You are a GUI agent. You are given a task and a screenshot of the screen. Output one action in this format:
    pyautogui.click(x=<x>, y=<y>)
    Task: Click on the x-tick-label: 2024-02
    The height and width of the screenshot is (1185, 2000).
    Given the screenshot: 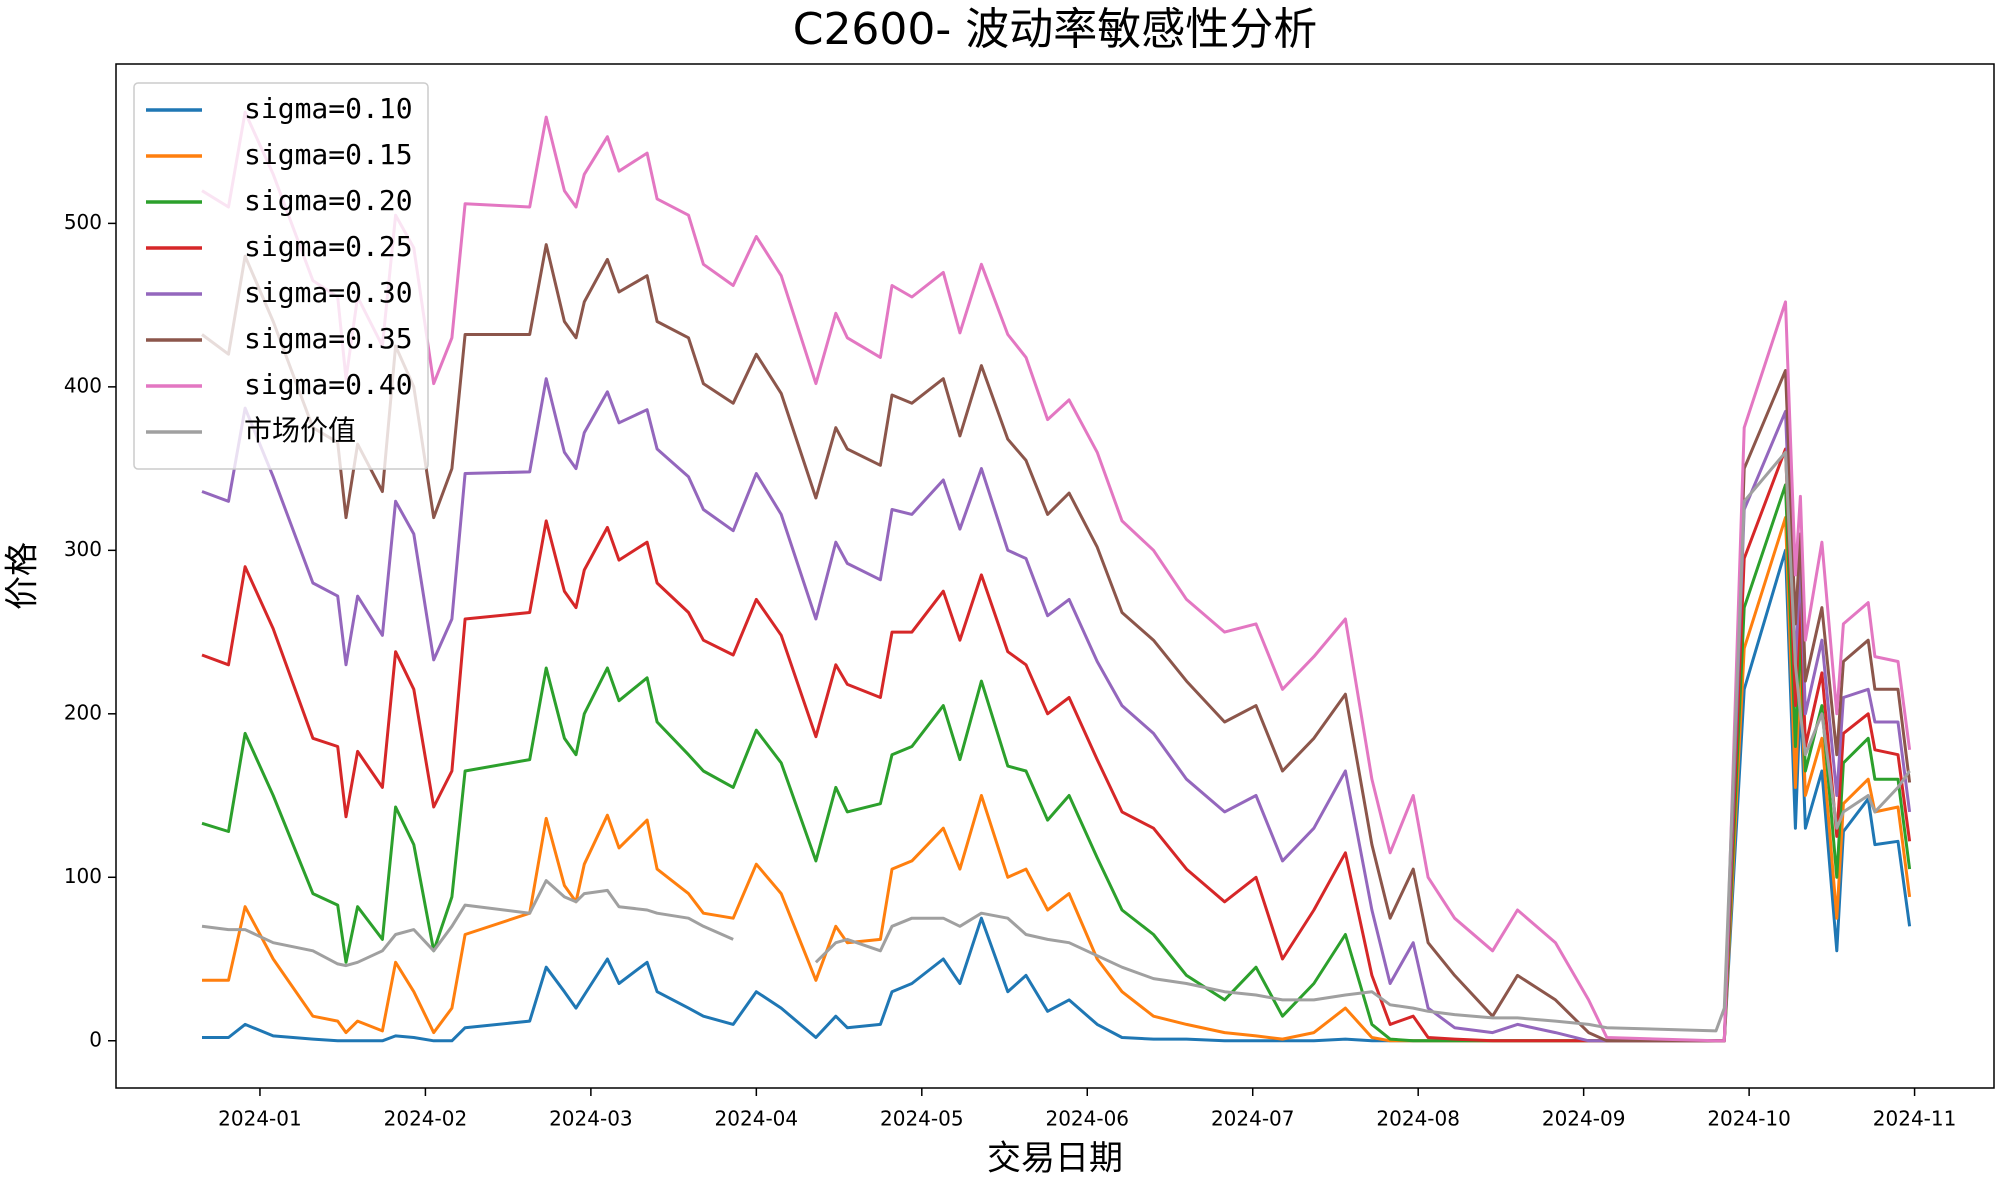 What is the action you would take?
    pyautogui.click(x=426, y=1119)
    